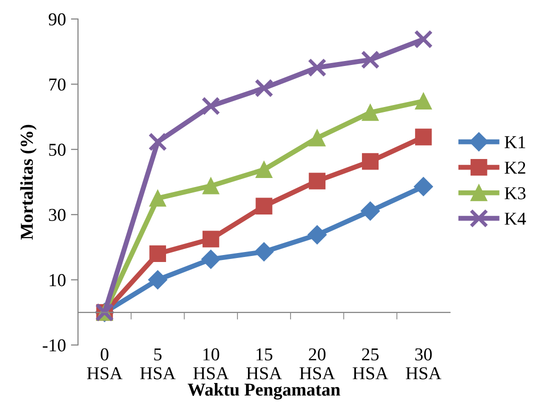 The height and width of the screenshot is (407, 552). Describe the element at coordinates (57, 19) in the screenshot. I see `y-tick-label: 90` at that location.